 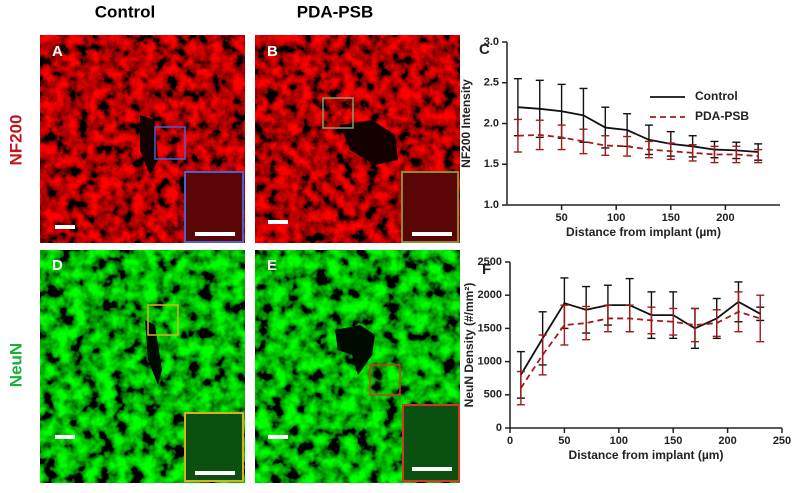 I want to click on y-axis-label: NF200 Intensity, so click(x=466, y=123).